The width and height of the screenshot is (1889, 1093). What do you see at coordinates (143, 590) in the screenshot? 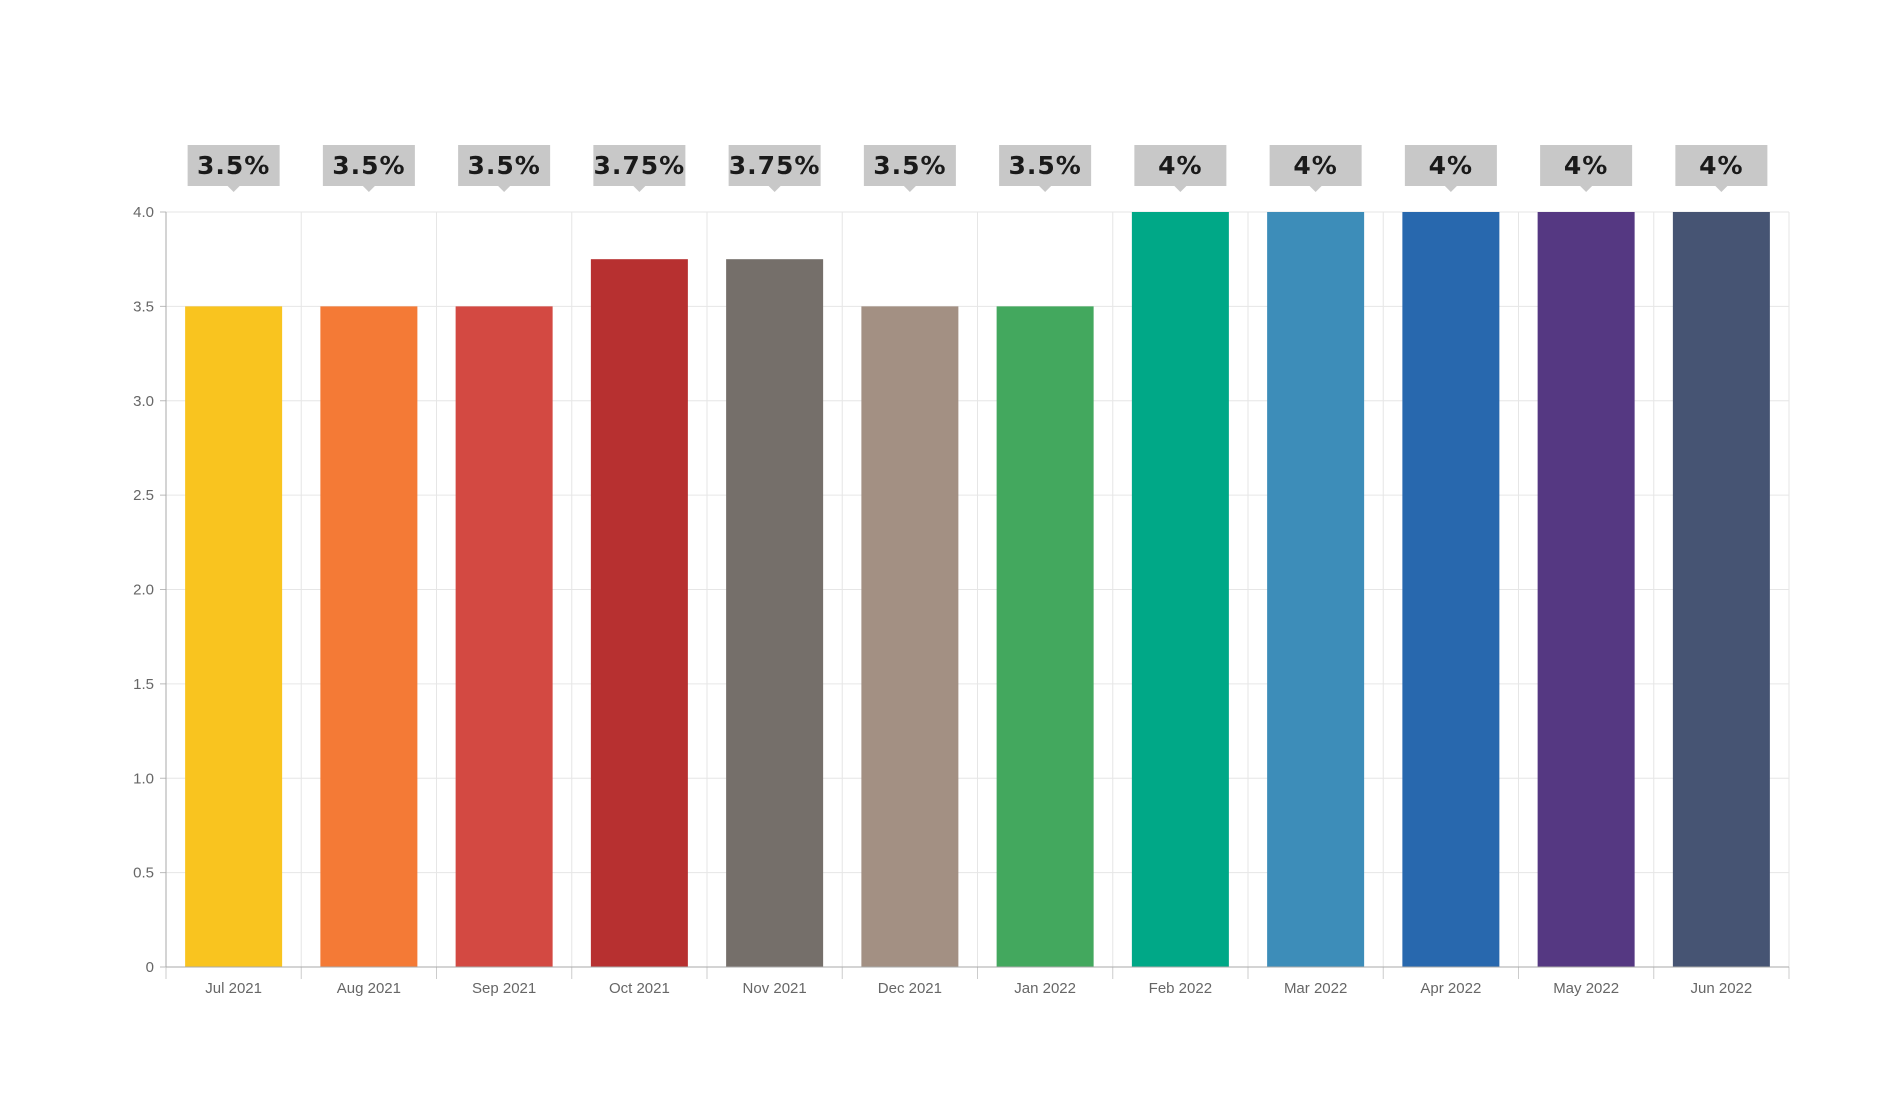
I see `y-tick-label: 2.0` at bounding box center [143, 590].